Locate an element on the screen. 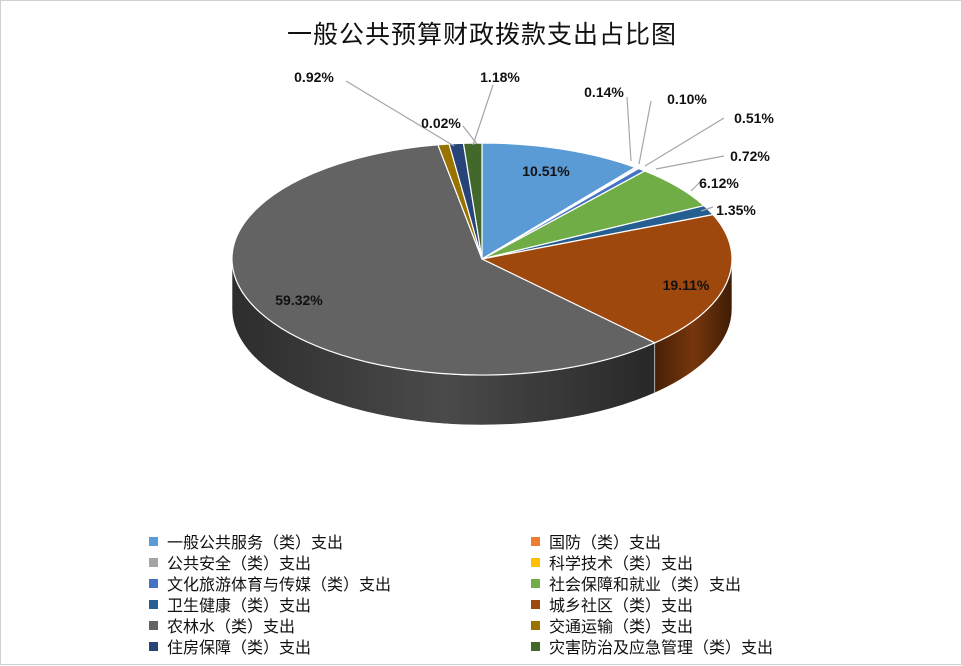 This screenshot has width=962, height=666. legend-label: 卫生健康（类）支出 is located at coordinates (239, 605).